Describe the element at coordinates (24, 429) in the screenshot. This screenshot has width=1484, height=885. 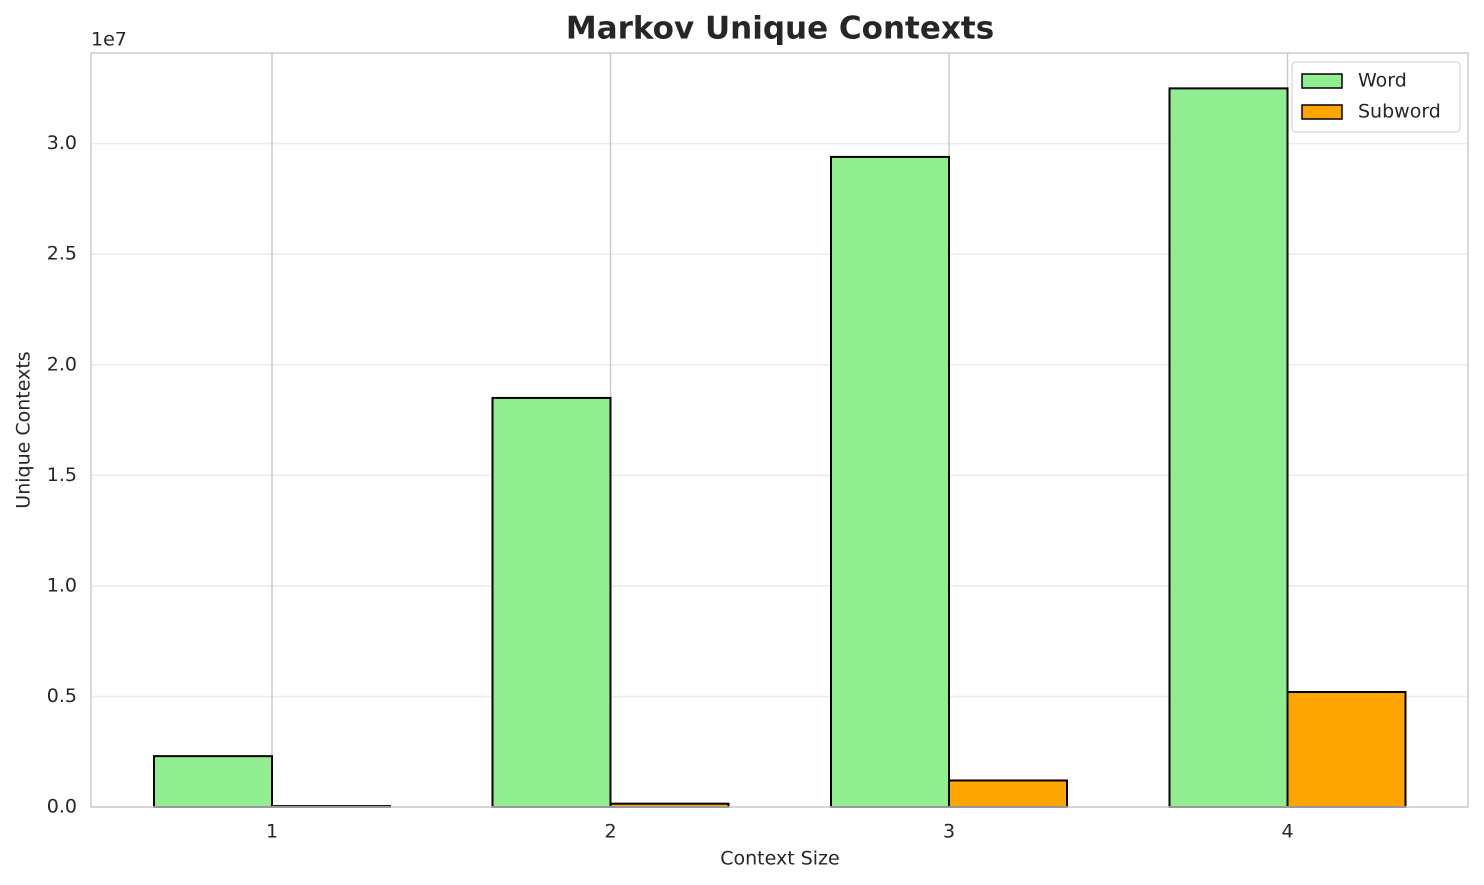
I see `y-axis-label: Unique Contexts` at that location.